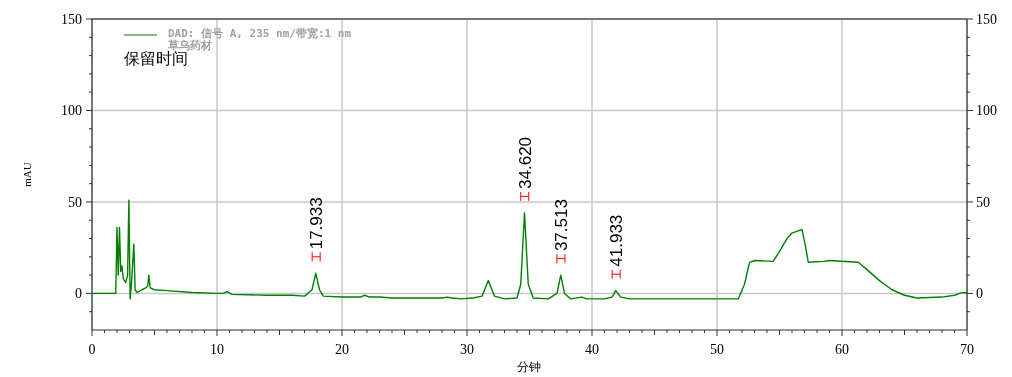  Describe the element at coordinates (528, 367) in the screenshot. I see `x-axis-title: 分钟` at that location.